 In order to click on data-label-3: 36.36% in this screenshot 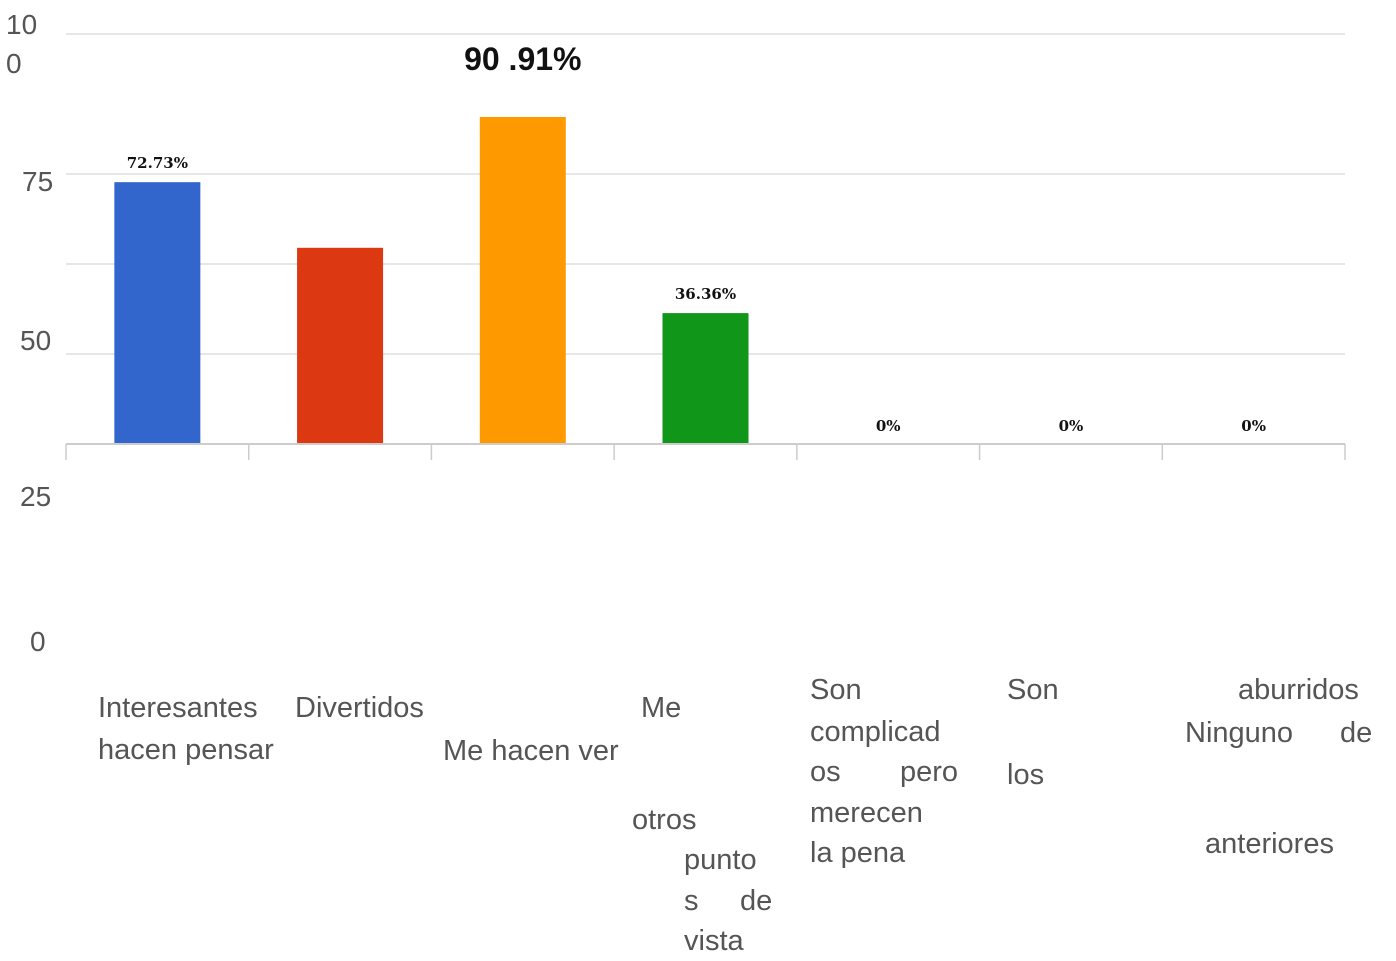, I will do `click(705, 294)`.